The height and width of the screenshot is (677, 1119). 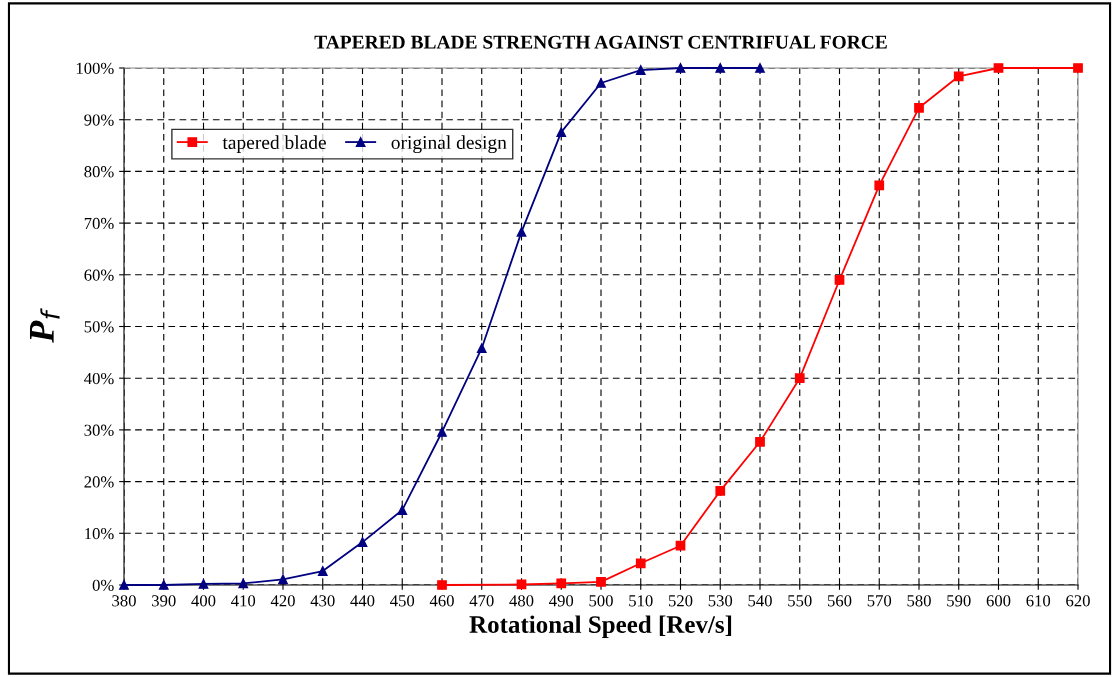 What do you see at coordinates (103, 585) in the screenshot?
I see `y-tick-label: 0%` at bounding box center [103, 585].